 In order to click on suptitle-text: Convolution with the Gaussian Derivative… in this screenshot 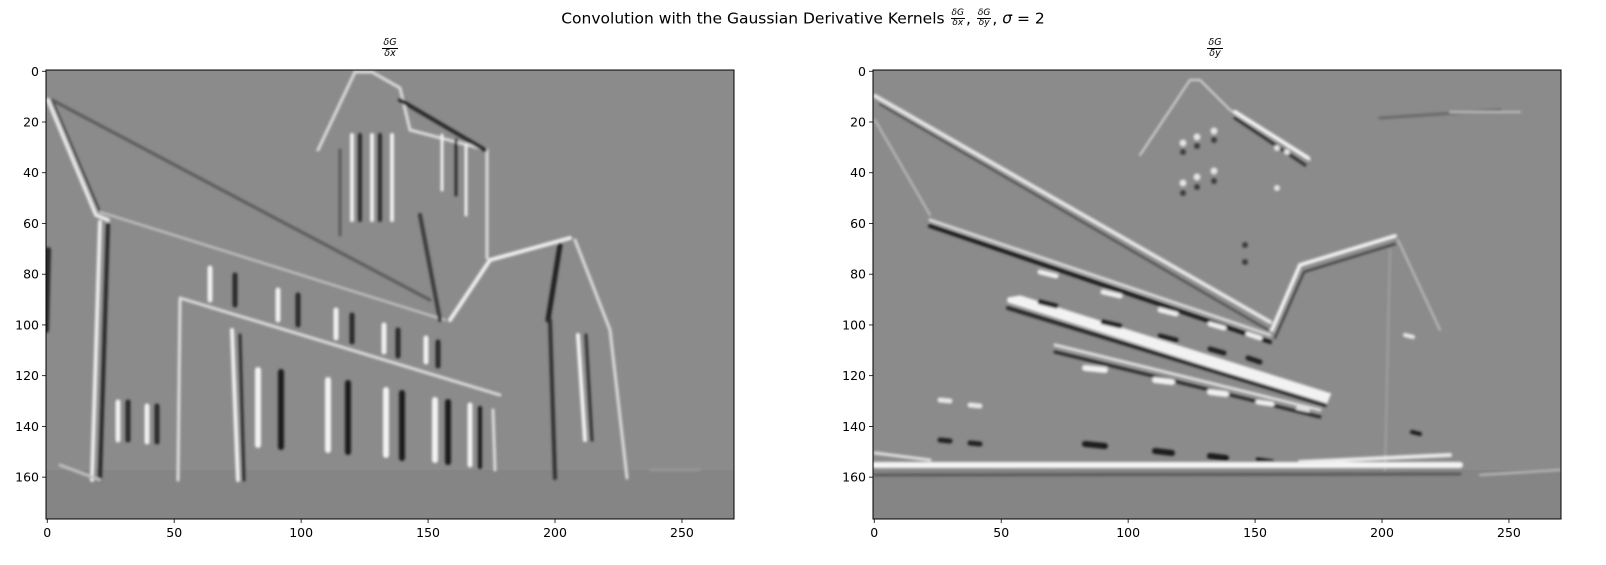, I will do `click(755, 18)`.